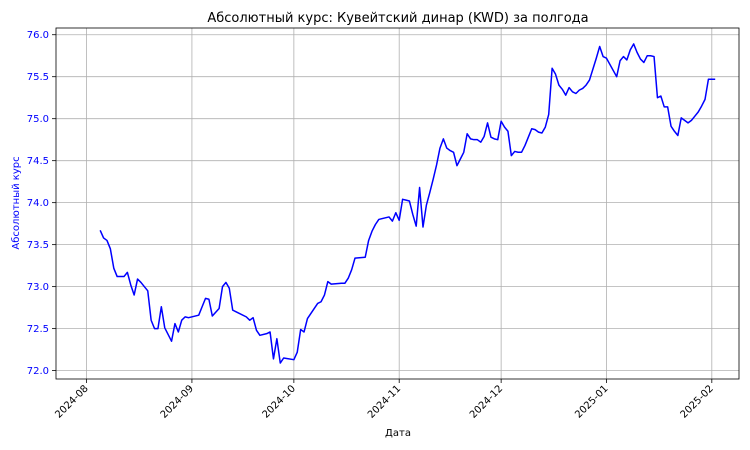  What do you see at coordinates (279, 401) in the screenshot?
I see `x-tick-label: 2024-10` at bounding box center [279, 401].